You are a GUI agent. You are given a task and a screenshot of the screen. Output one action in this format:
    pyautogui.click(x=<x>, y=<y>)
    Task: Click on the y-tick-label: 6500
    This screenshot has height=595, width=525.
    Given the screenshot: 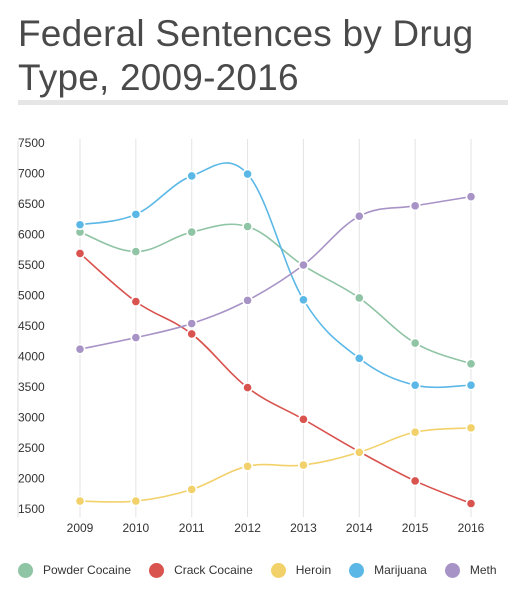 What is the action you would take?
    pyautogui.click(x=31, y=204)
    